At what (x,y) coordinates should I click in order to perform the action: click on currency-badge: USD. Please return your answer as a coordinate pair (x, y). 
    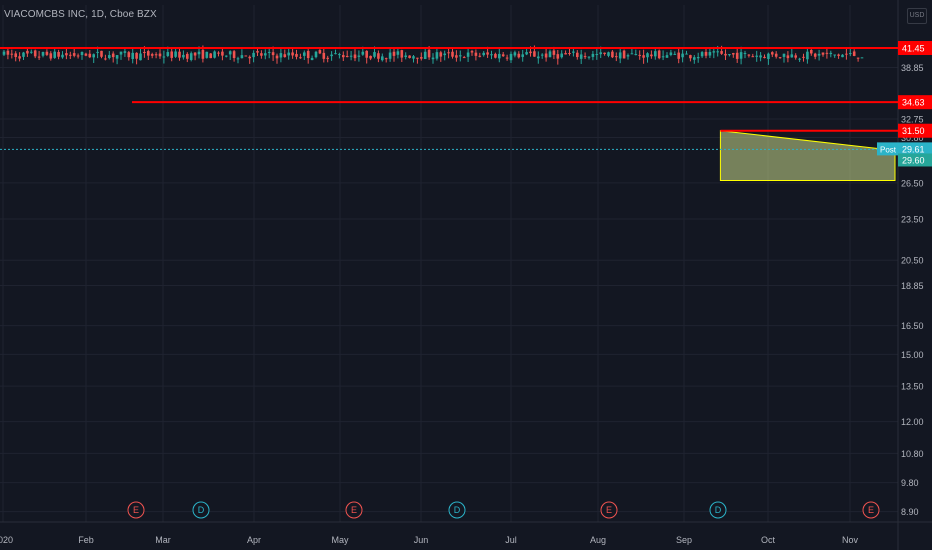
    Looking at the image, I should click on (917, 16).